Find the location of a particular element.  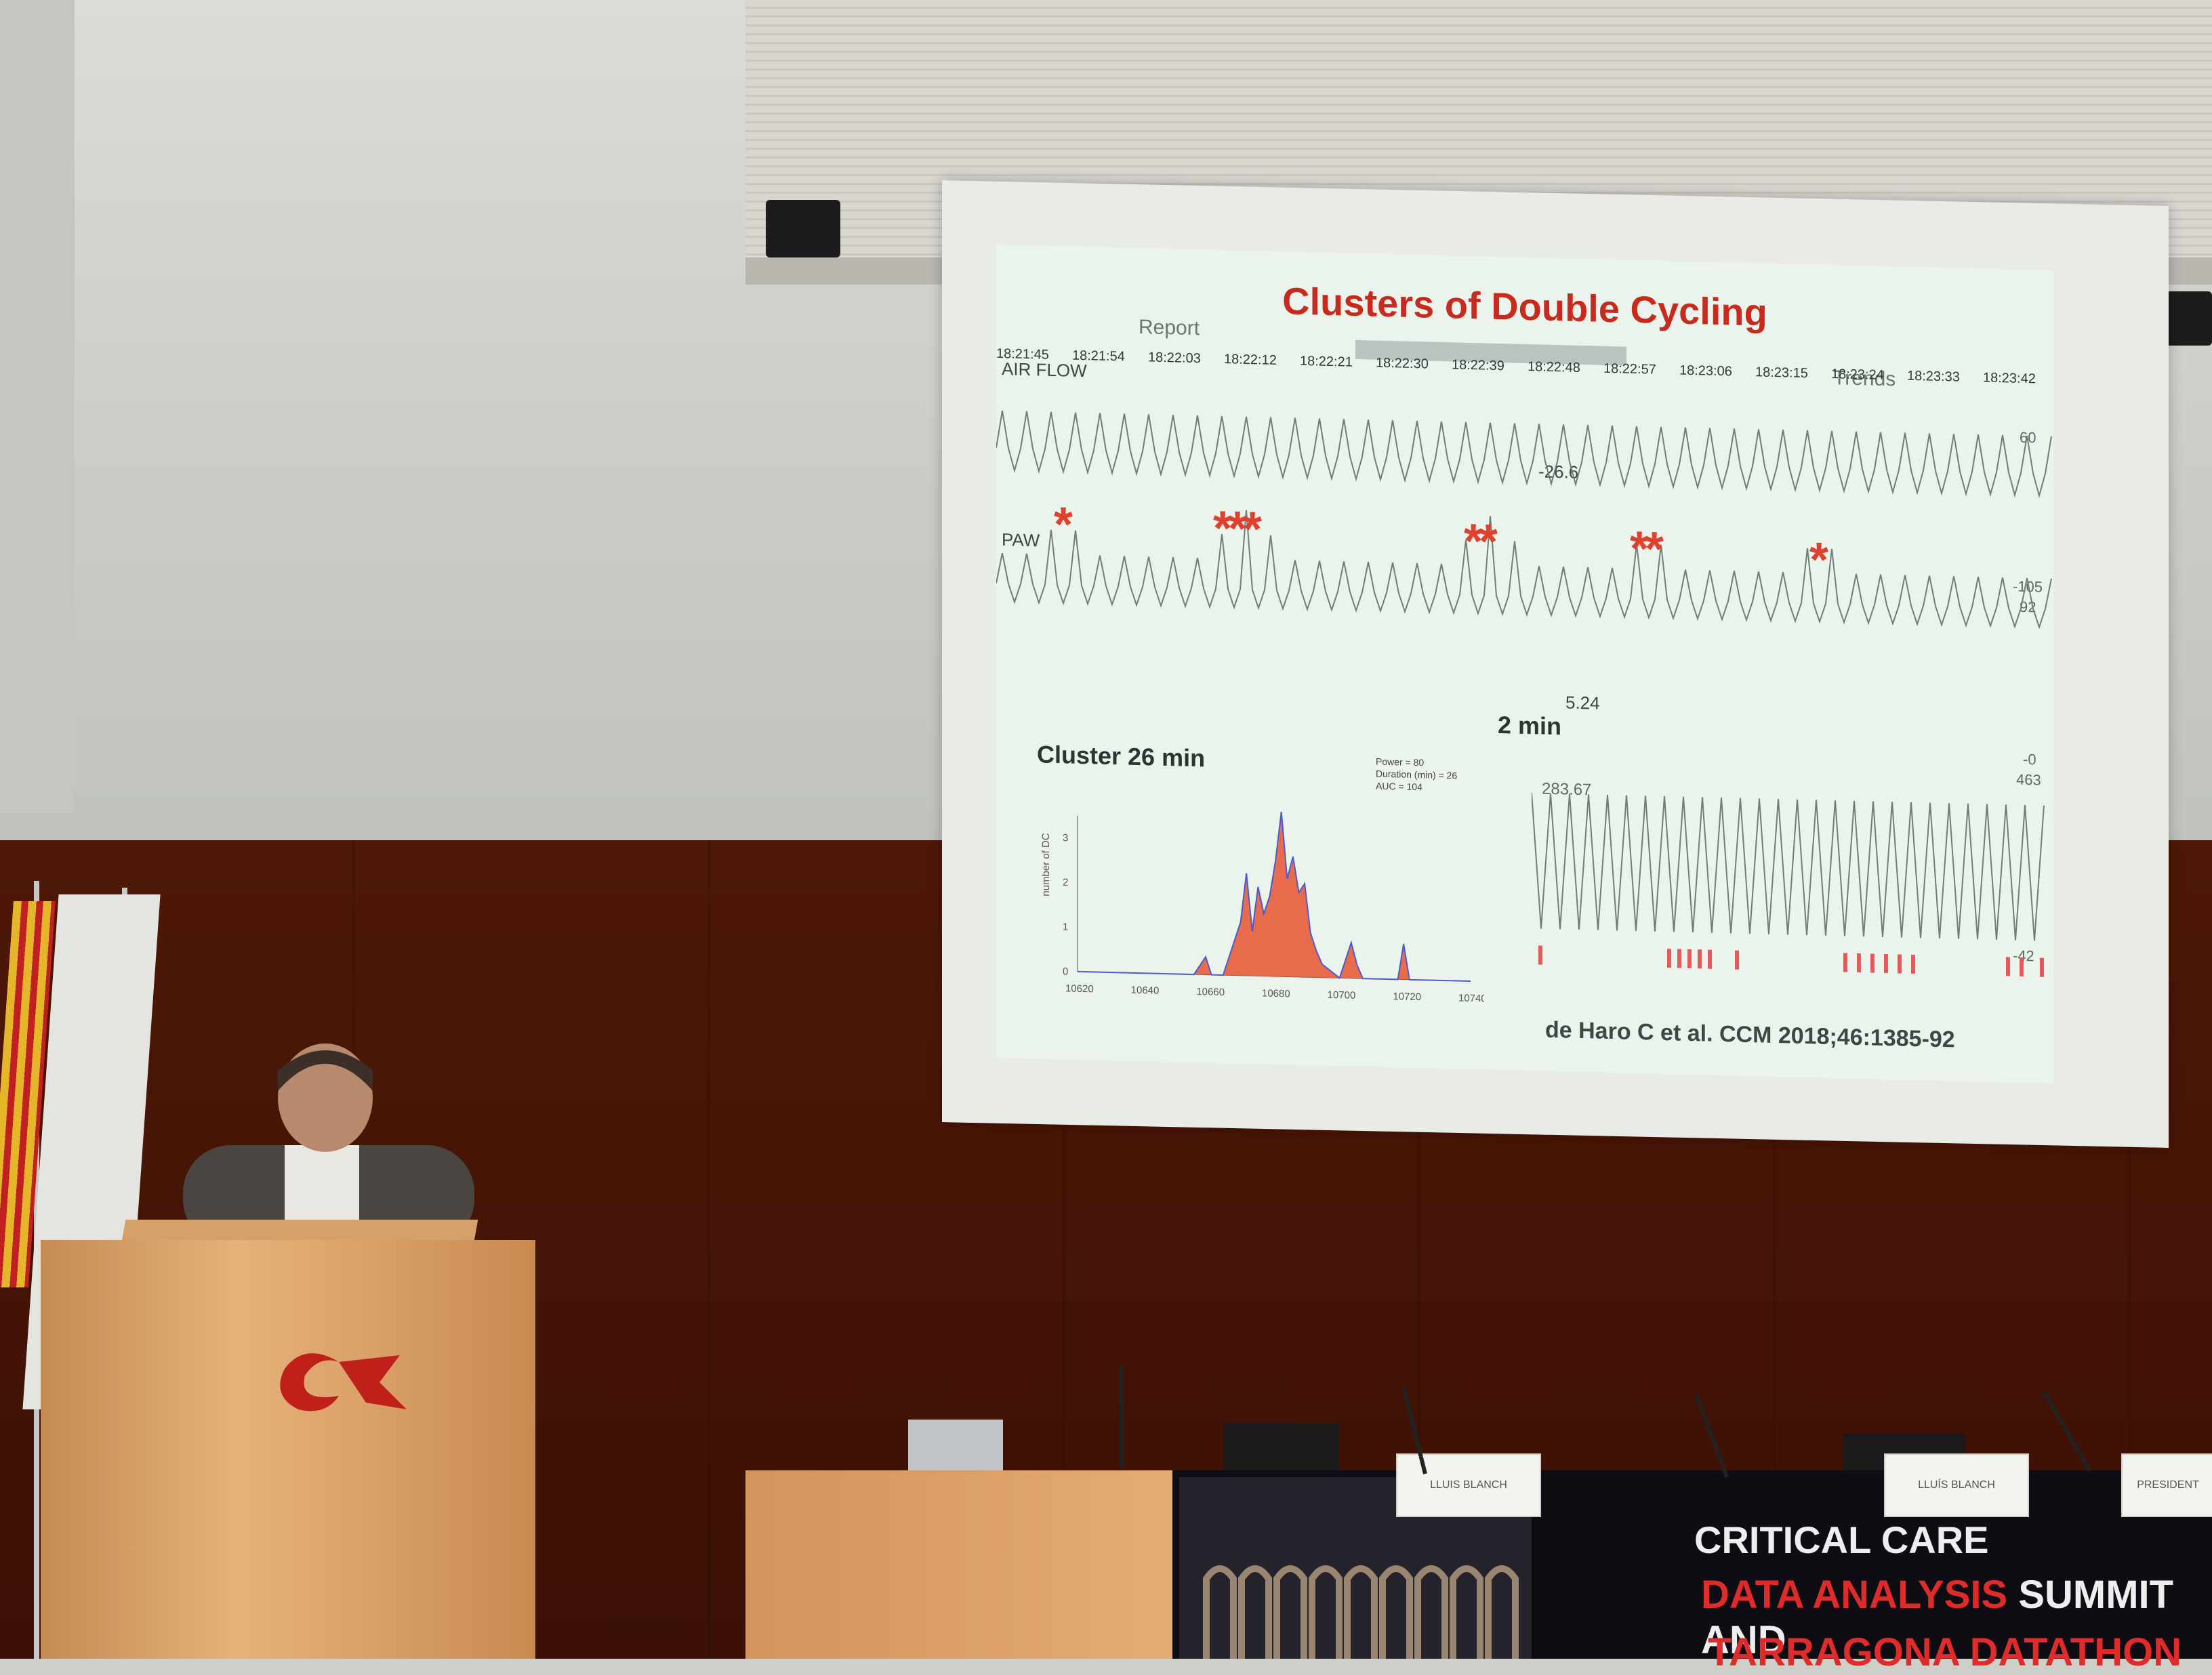

nameplate: LLUÍS BLANCH is located at coordinates (1957, 1485).